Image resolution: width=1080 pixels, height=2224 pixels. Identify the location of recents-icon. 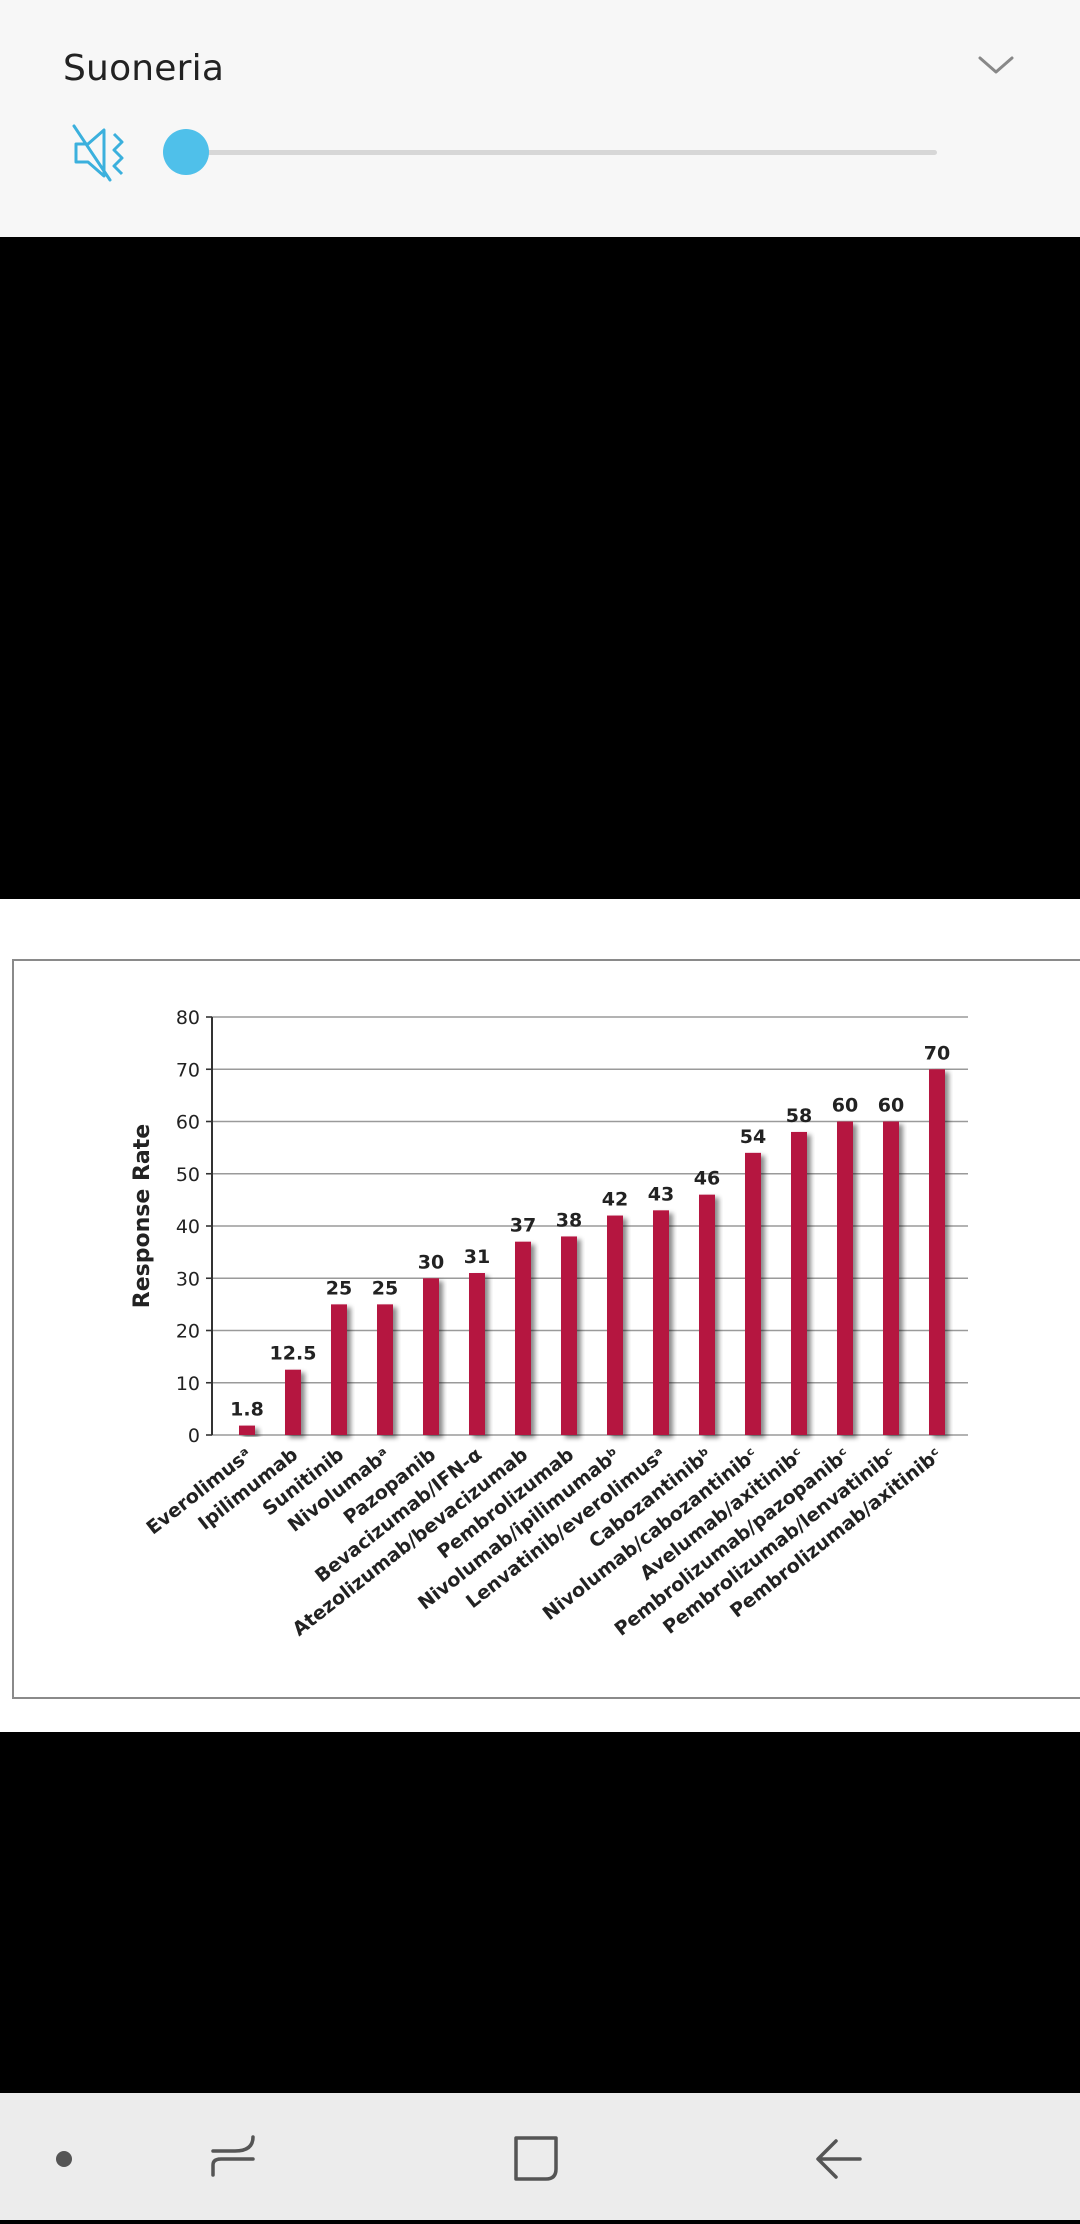
(233, 2156).